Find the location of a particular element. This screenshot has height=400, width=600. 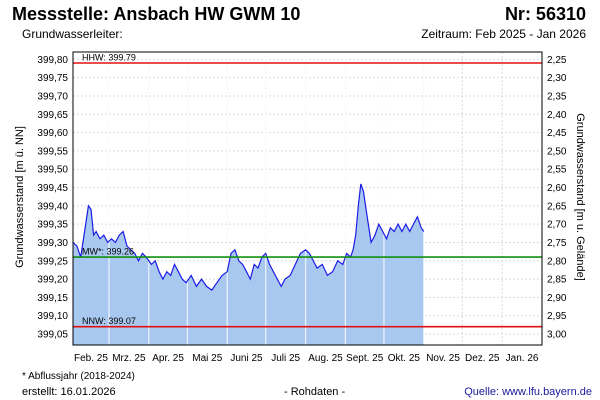

y-tick-label-right: 2,60 is located at coordinates (557, 188).